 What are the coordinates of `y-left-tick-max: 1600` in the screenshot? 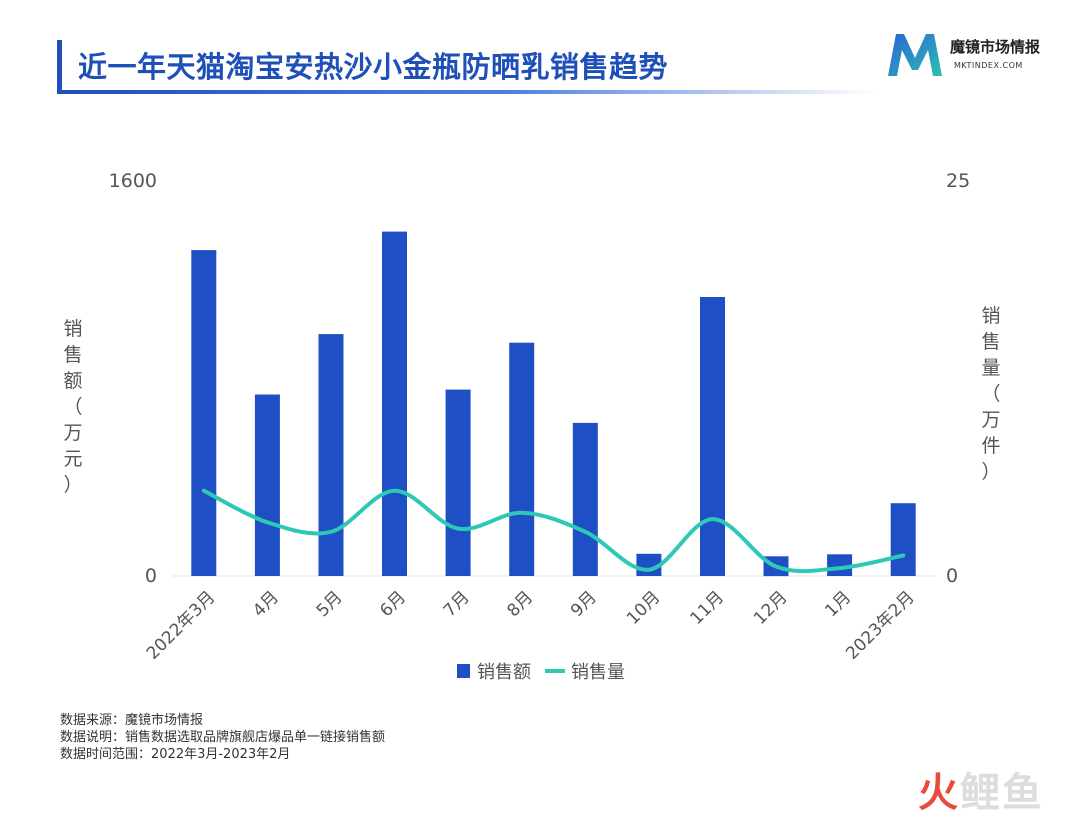 It's located at (133, 181).